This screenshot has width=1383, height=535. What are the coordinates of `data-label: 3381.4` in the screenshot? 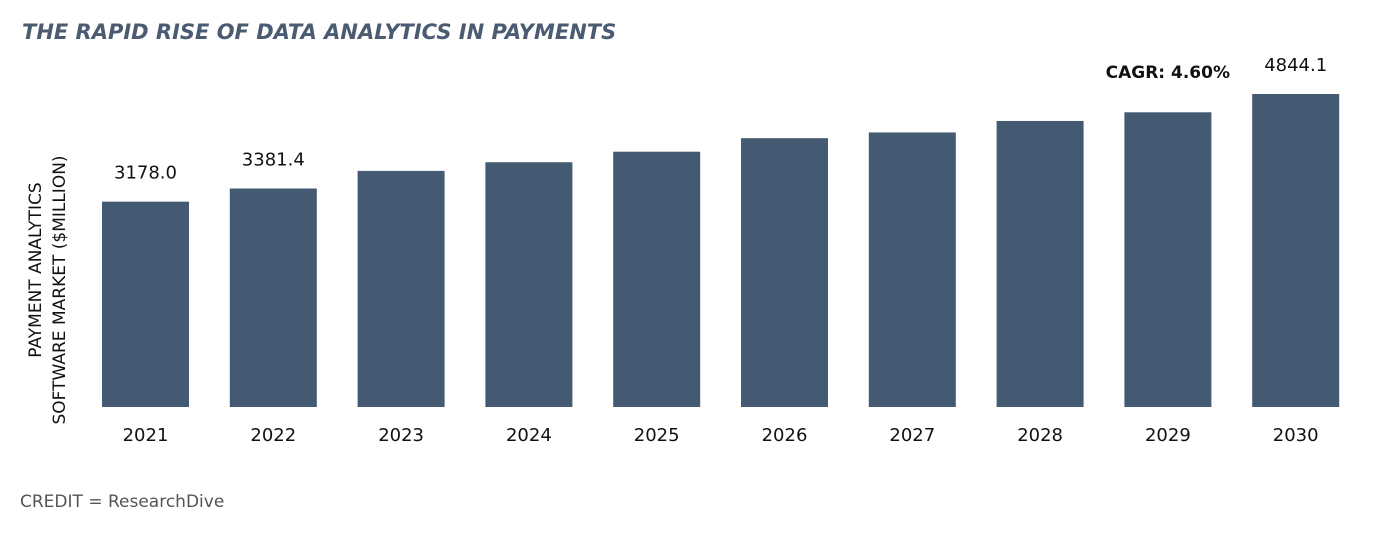 It's located at (273, 160).